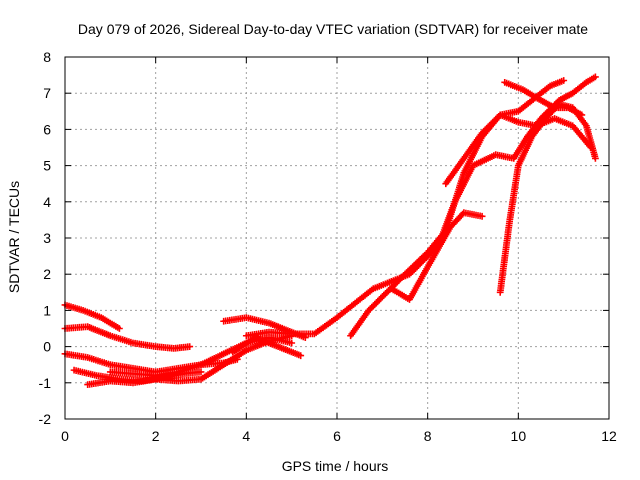 The image size is (640, 480). What do you see at coordinates (609, 436) in the screenshot?
I see `x-tick-label: 12` at bounding box center [609, 436].